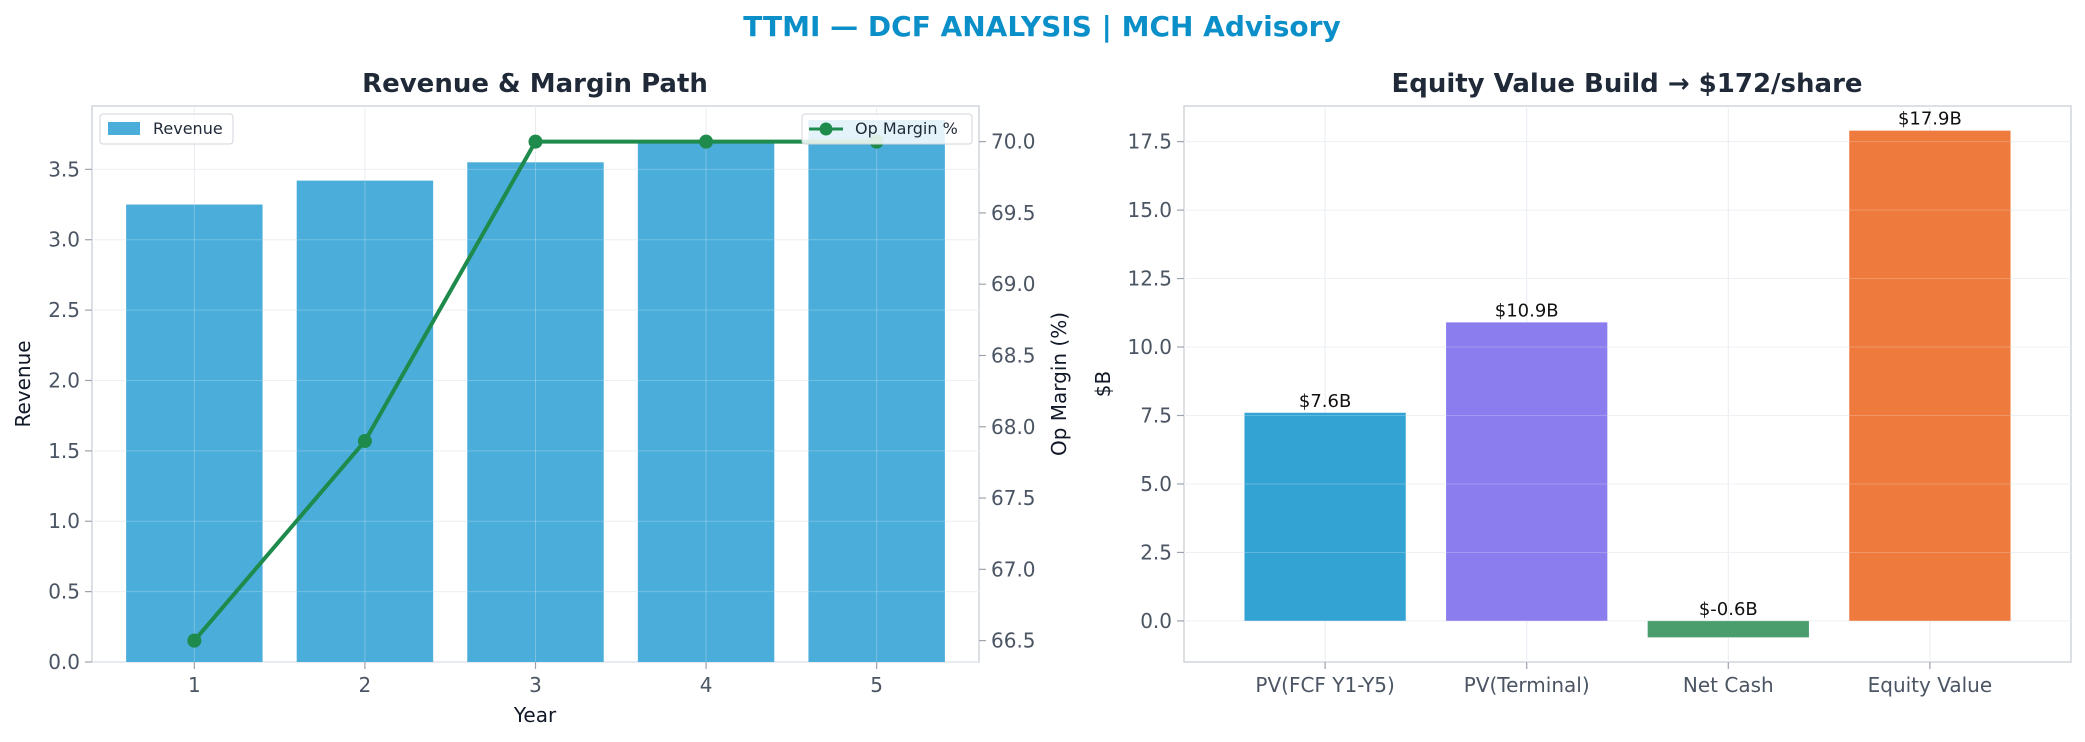 The width and height of the screenshot is (2085, 742). I want to click on op-margin-legend-box, so click(887, 129).